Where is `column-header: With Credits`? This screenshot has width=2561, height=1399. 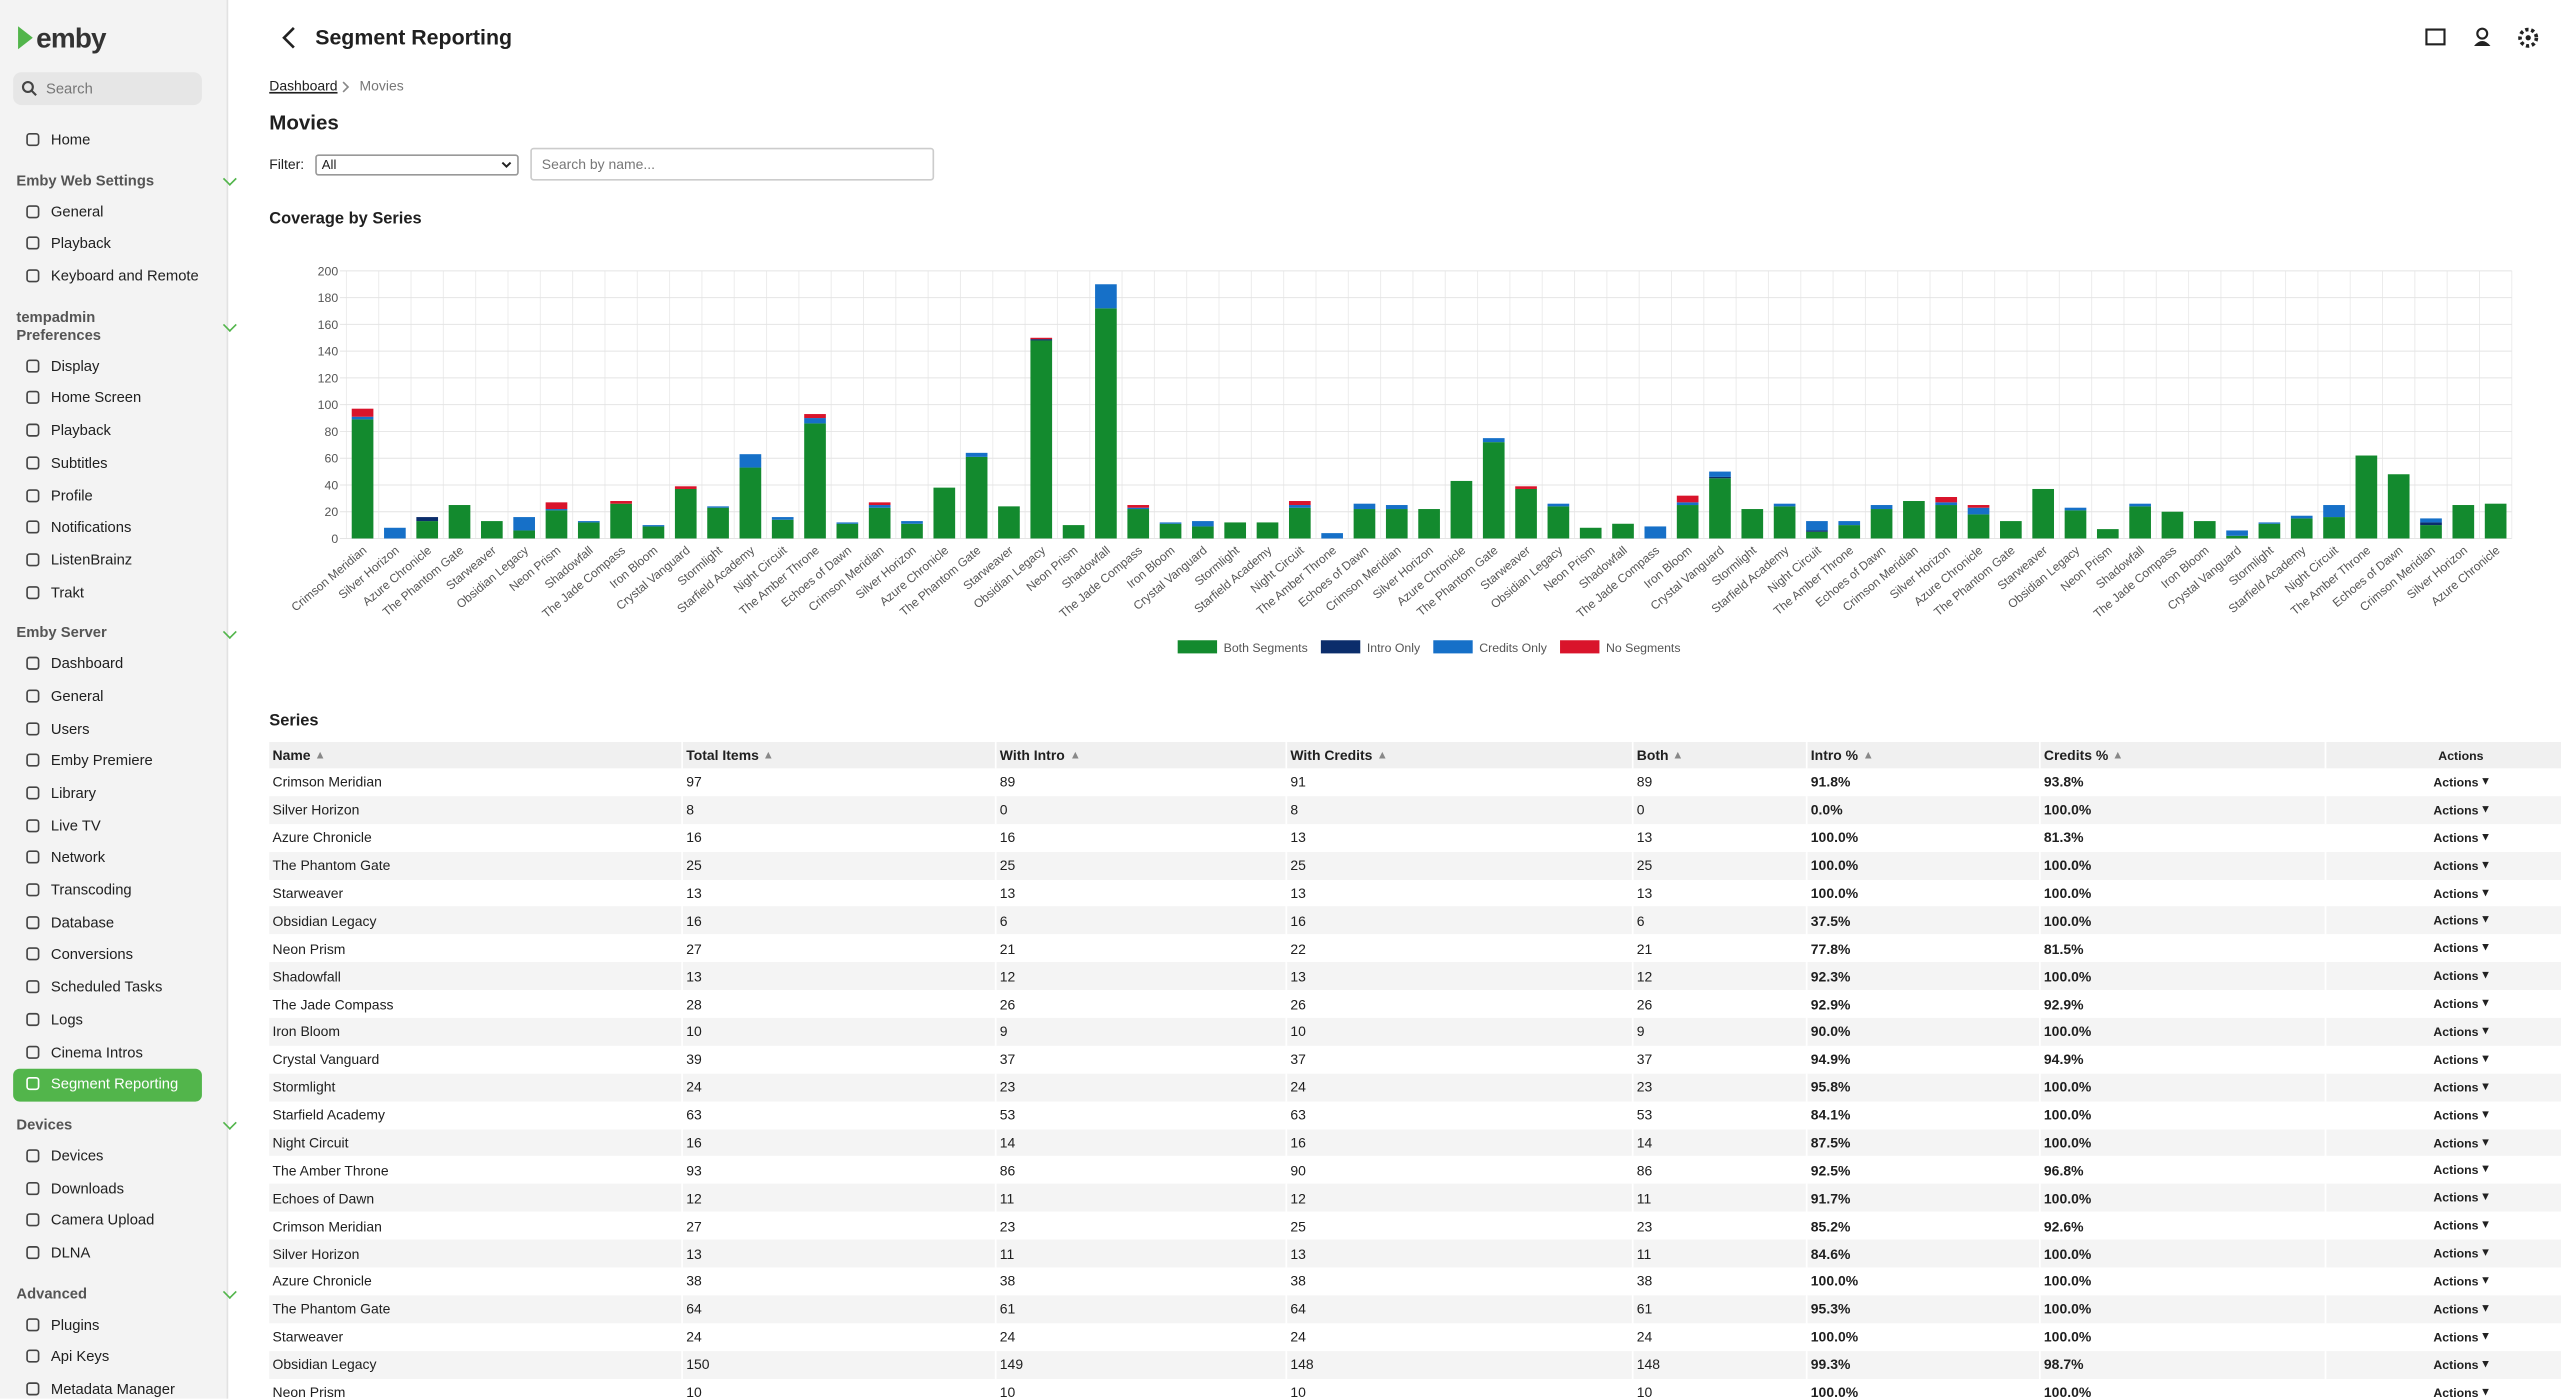
column-header: With Credits is located at coordinates (1460, 755).